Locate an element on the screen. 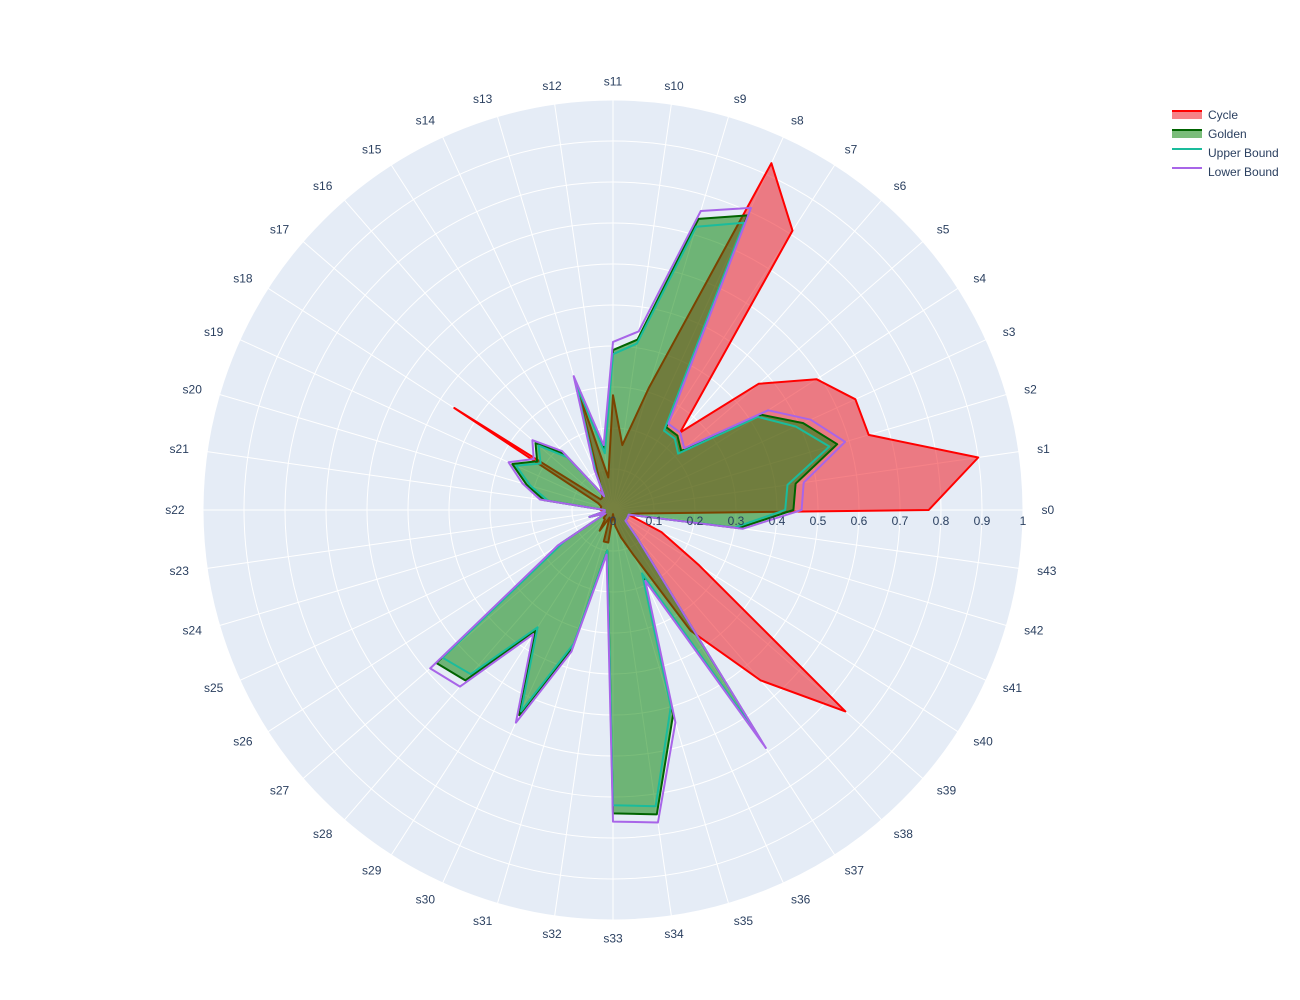 This screenshot has height=1000, width=1300. data-point-lower-bound-s6 is located at coordinates (680, 432).